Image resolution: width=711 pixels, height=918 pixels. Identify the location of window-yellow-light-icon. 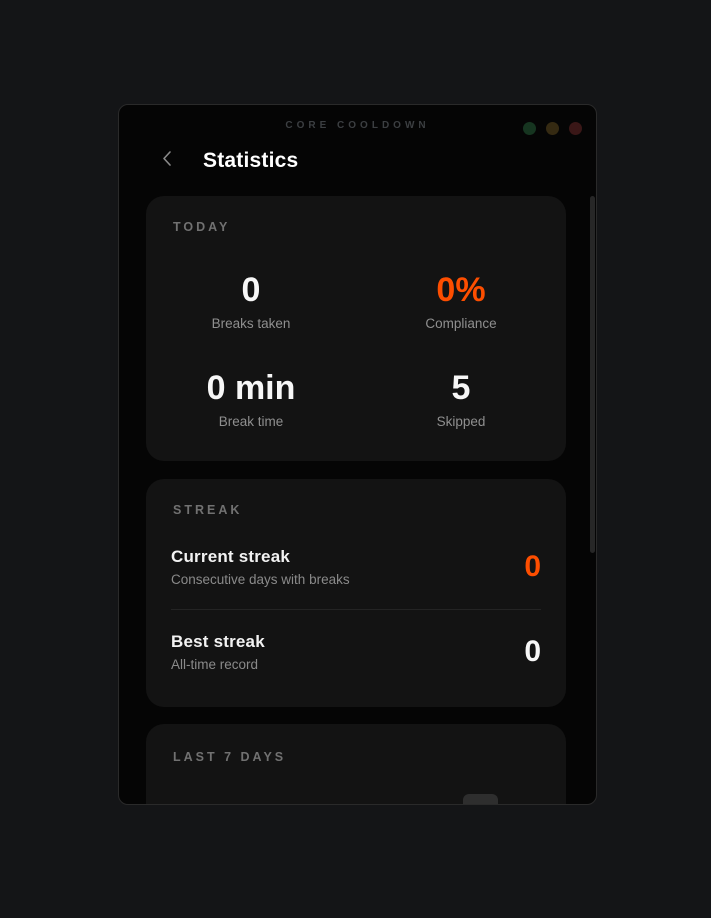
(552, 128).